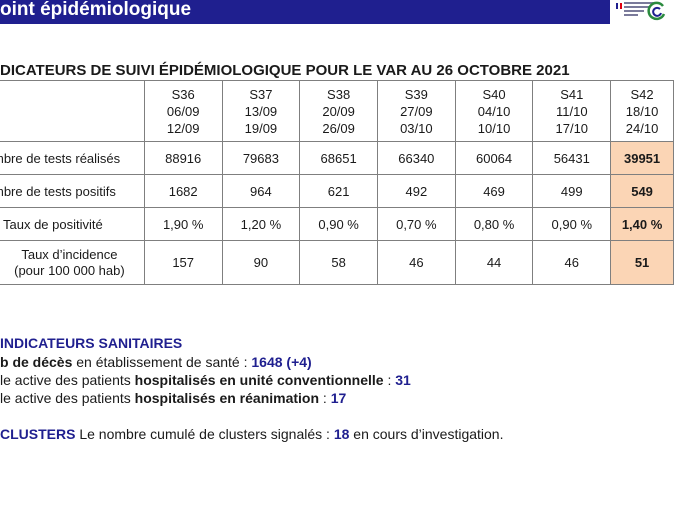  Describe the element at coordinates (183, 191) in the screenshot. I see `table-cell: 1682` at that location.